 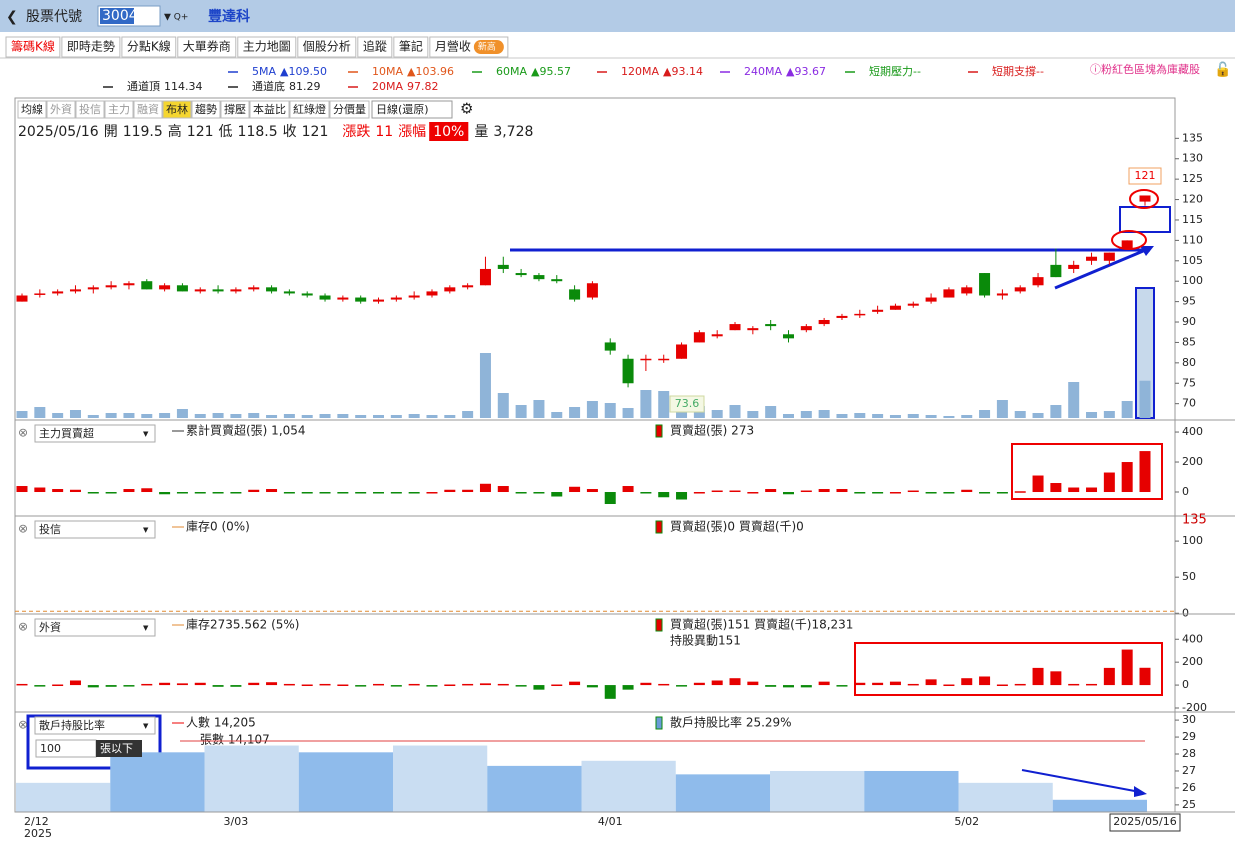 I want to click on legend-name: 10MA, so click(x=387, y=71).